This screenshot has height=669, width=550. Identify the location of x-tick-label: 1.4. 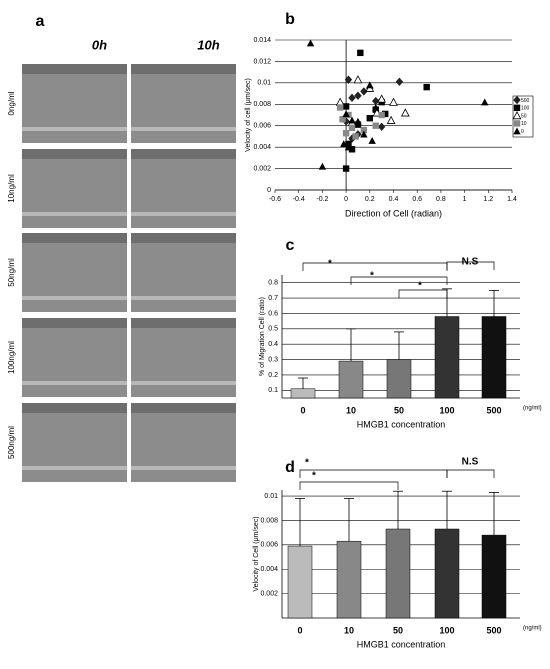
(512, 199).